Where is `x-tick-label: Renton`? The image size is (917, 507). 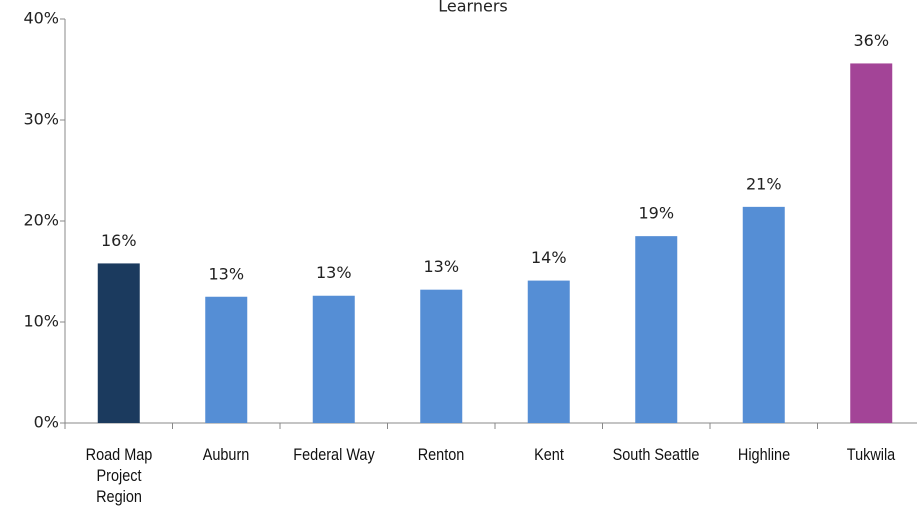
x-tick-label: Renton is located at coordinates (441, 454).